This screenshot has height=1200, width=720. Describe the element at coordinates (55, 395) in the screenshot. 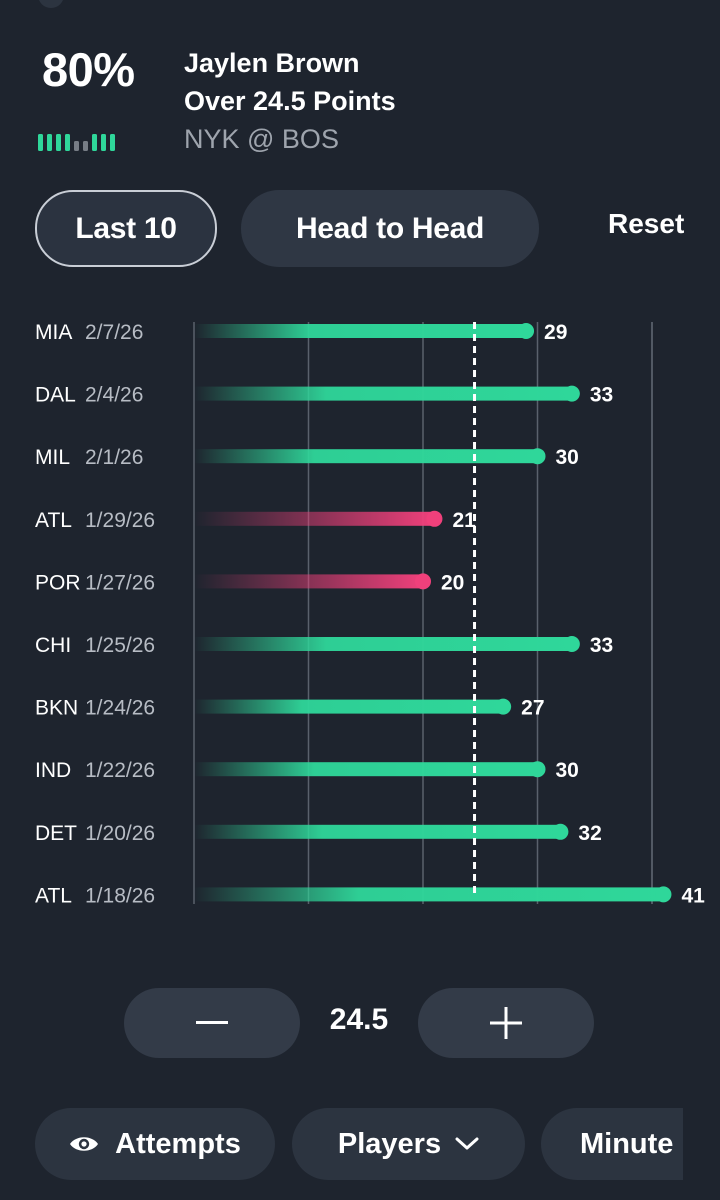

I see `opponent-label: DAL` at that location.